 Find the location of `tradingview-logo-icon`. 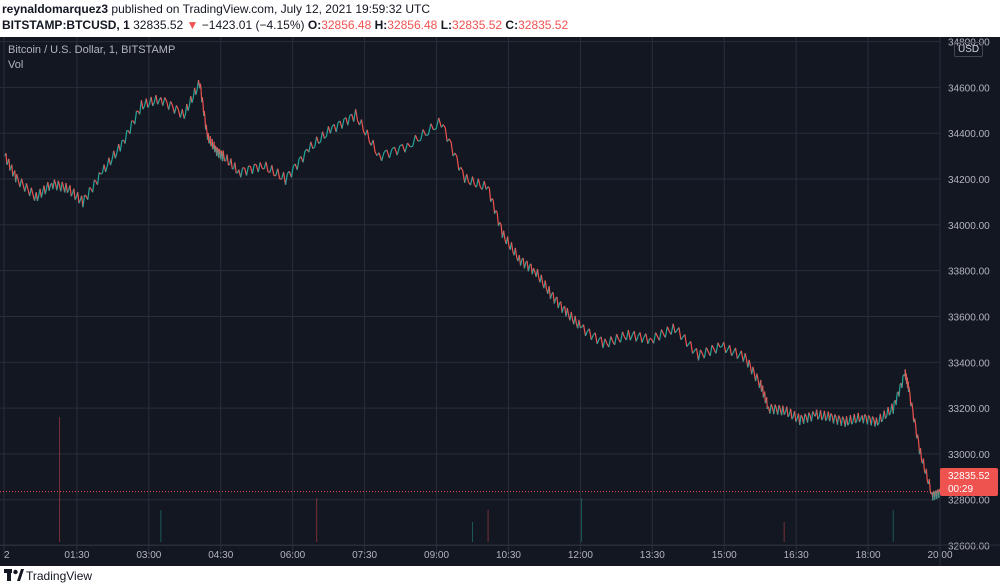

tradingview-logo-icon is located at coordinates (14, 576).